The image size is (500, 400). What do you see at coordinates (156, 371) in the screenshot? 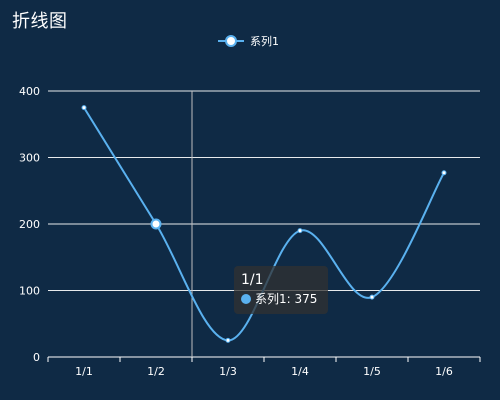
I see `x-tick-label: 1/2` at bounding box center [156, 371].